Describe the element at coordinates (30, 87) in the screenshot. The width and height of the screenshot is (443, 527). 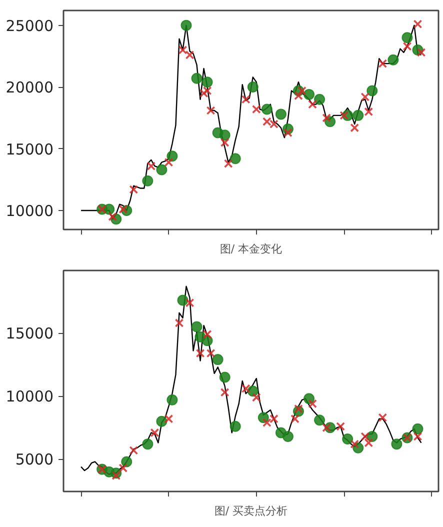
I see `y-tick-label: 20000` at that location.